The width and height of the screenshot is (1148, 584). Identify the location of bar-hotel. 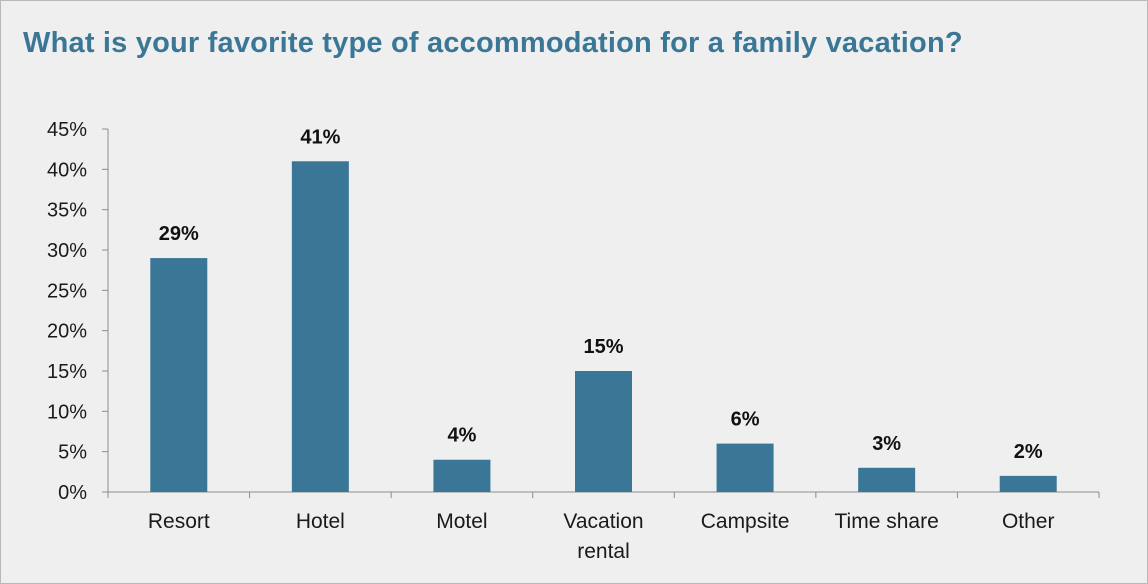
(320, 326).